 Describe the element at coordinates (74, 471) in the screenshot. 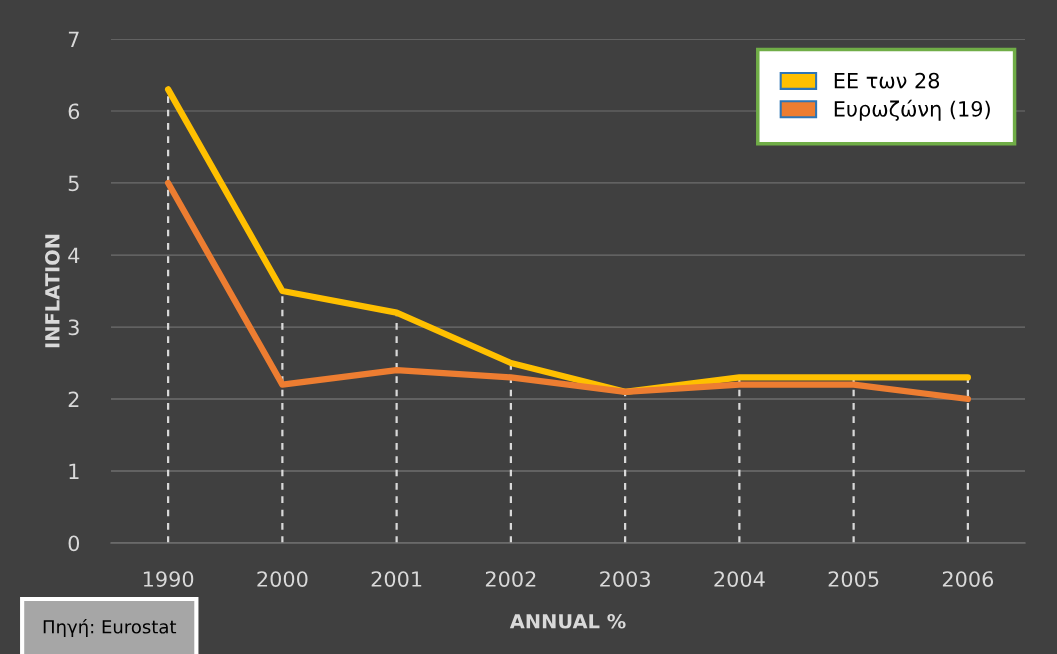

I see `y-tick-label: 1` at that location.